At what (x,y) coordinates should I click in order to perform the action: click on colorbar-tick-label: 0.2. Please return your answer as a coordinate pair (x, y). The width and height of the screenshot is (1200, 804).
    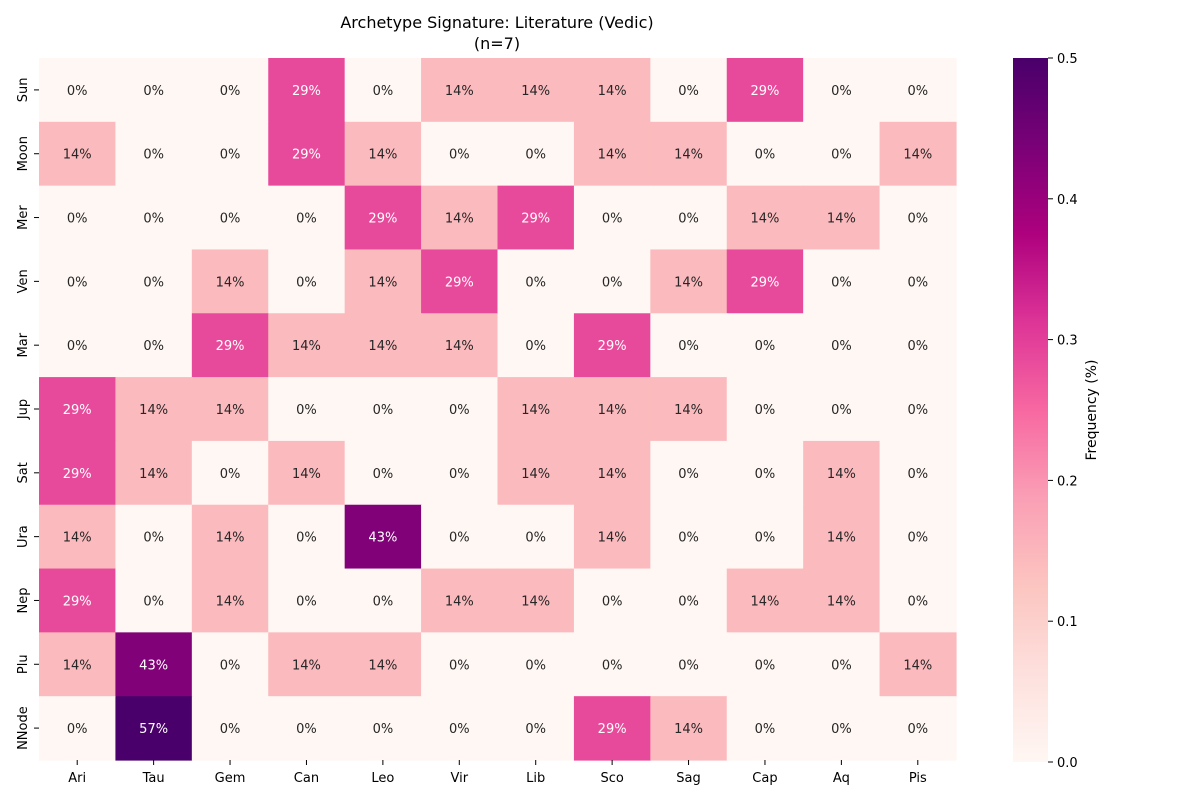
    Looking at the image, I should click on (1067, 481).